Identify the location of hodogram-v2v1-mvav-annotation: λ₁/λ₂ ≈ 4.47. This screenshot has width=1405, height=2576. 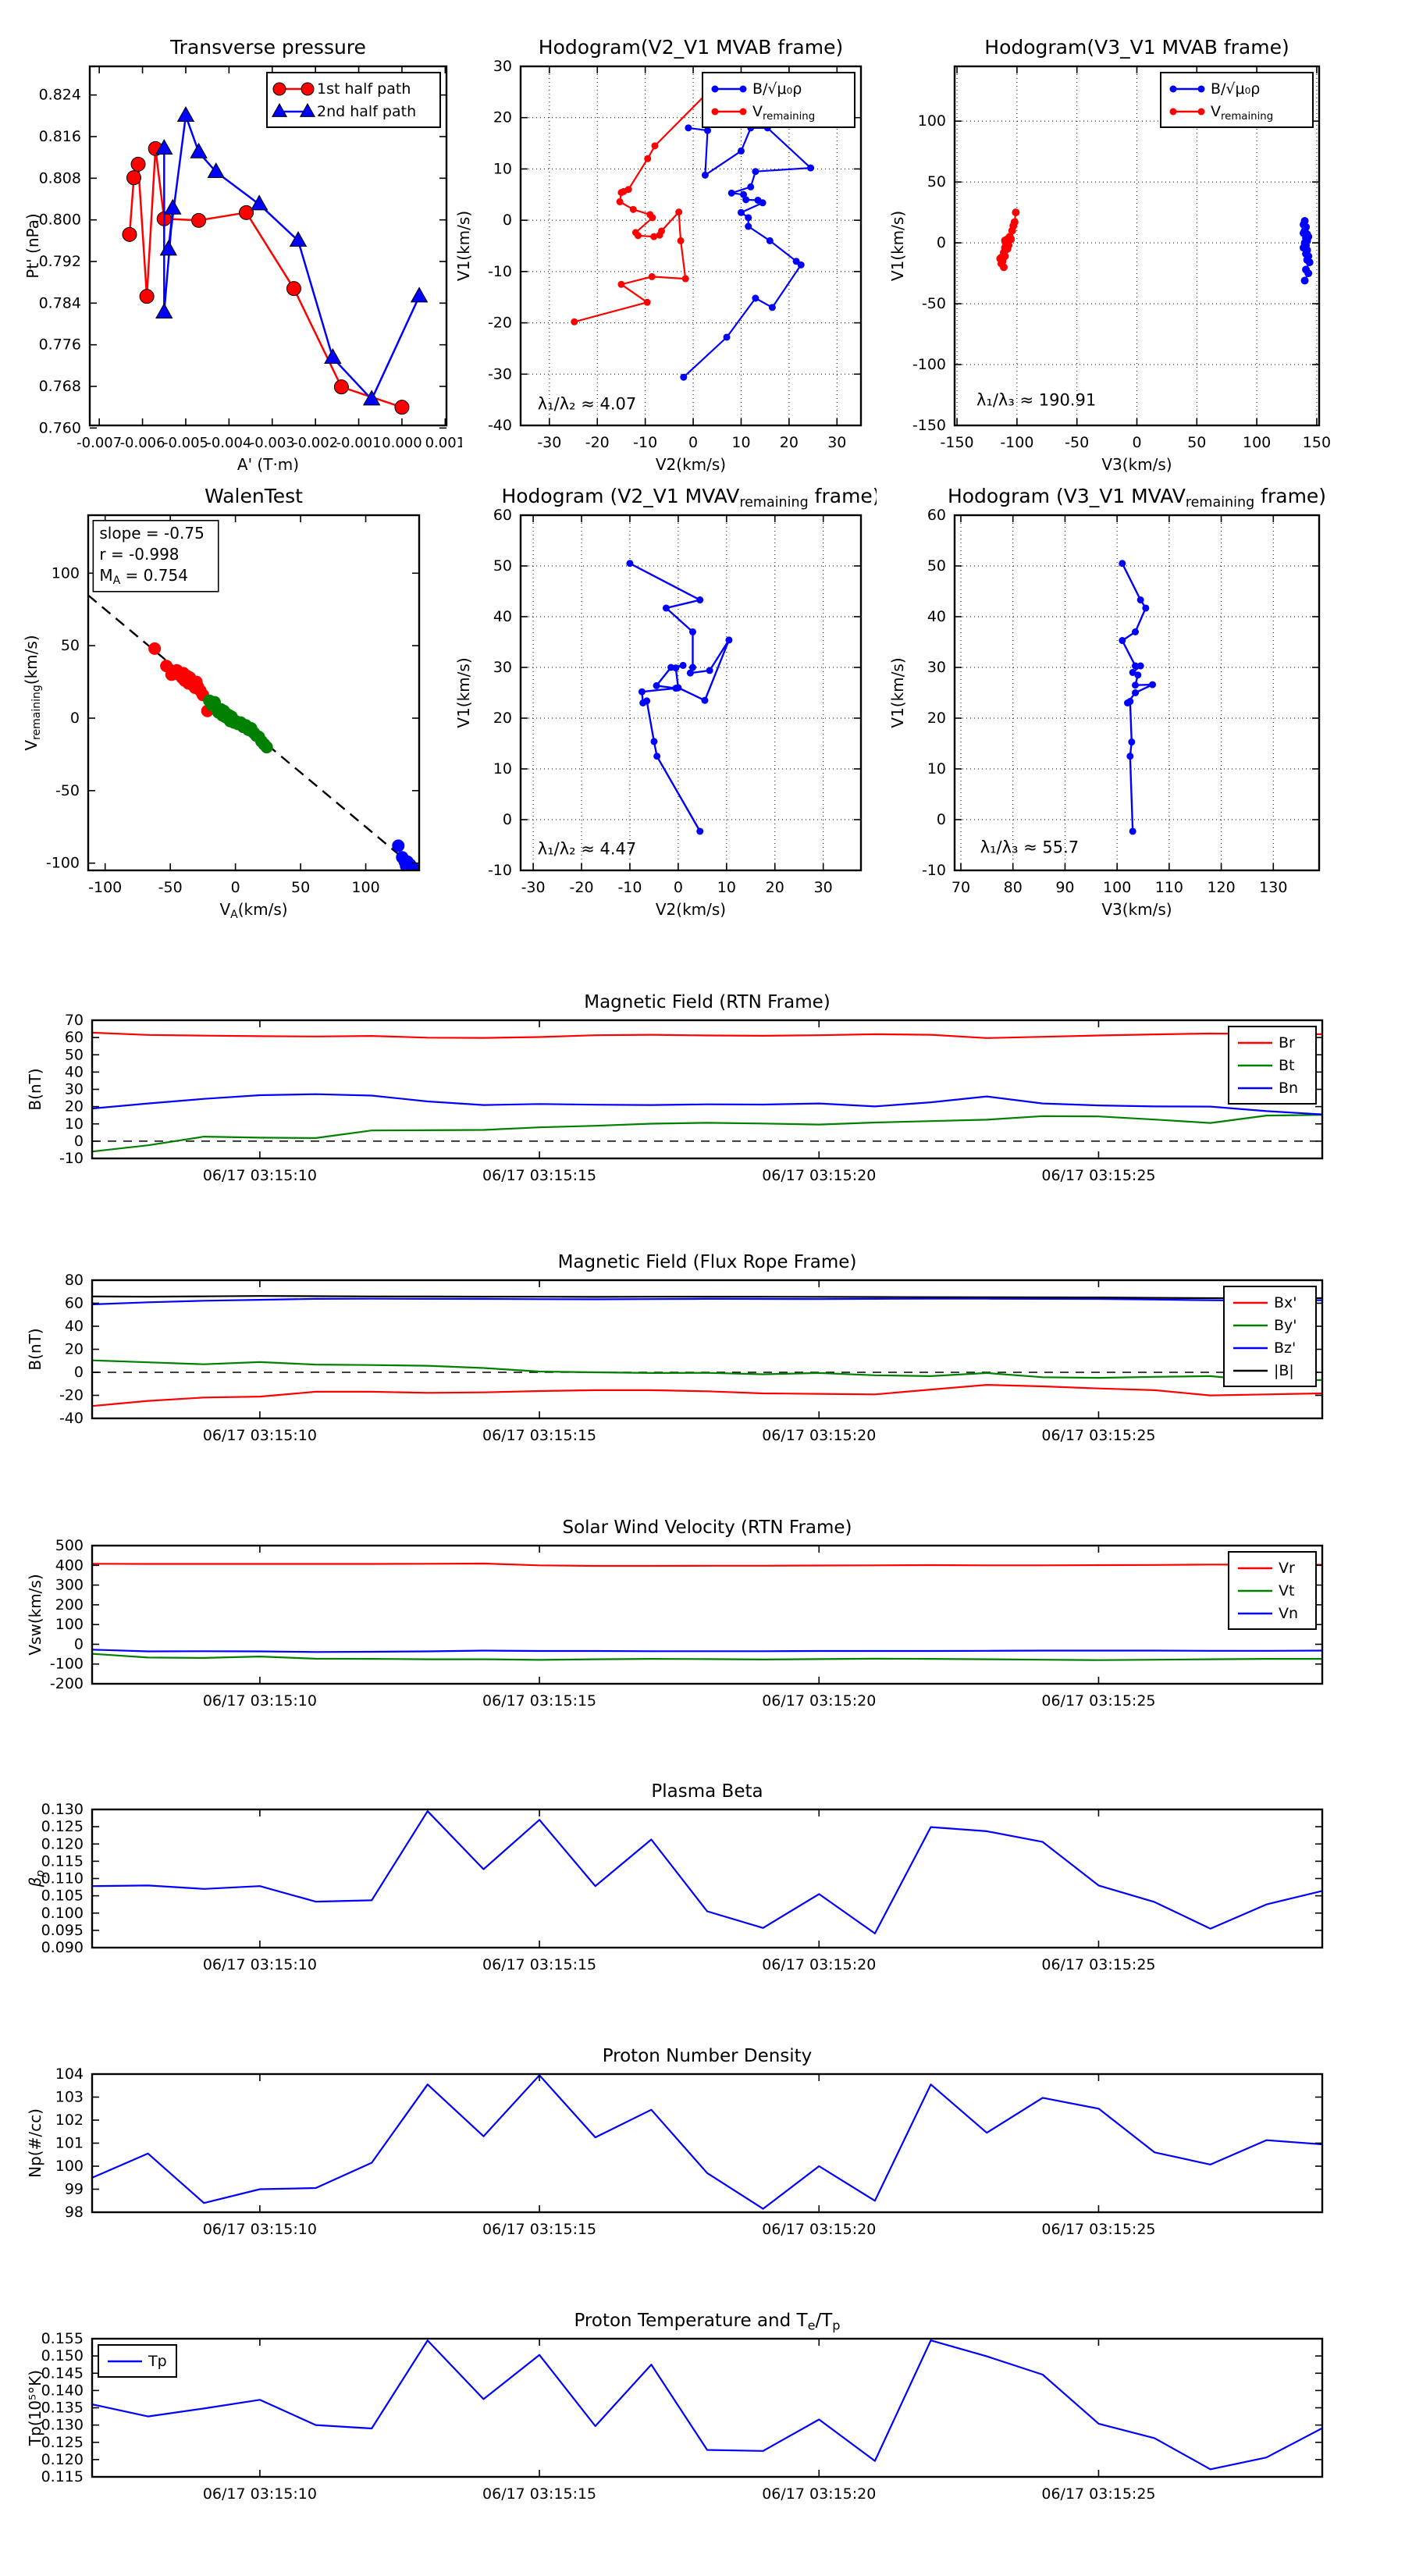
(587, 849).